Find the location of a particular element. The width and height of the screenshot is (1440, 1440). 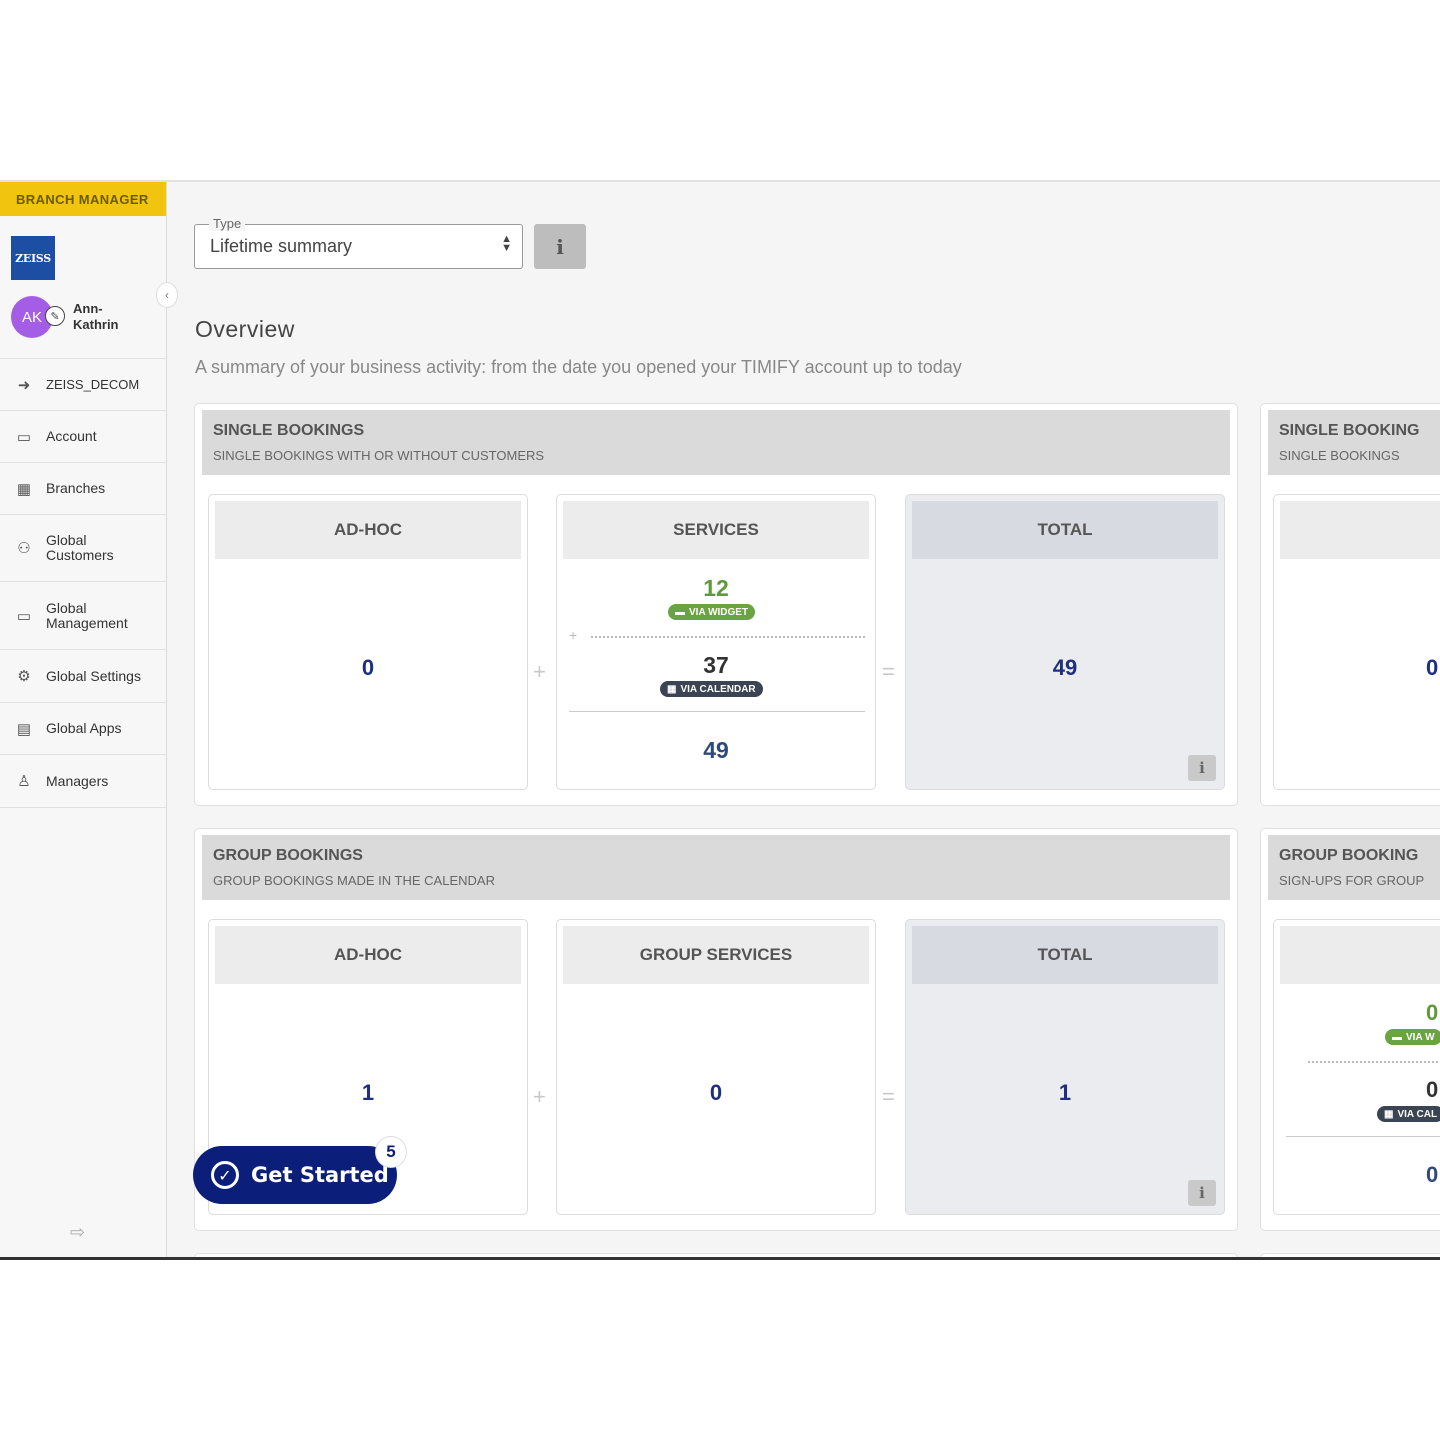

calendar-value: 37 is located at coordinates (716, 665).